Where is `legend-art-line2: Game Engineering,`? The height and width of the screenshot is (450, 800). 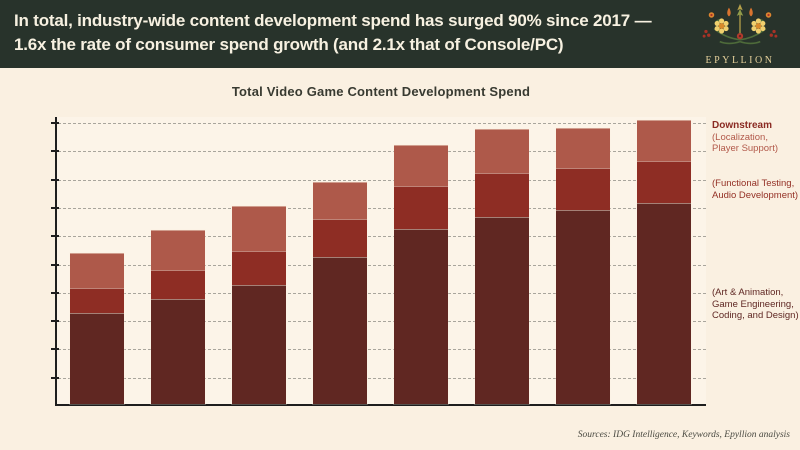
legend-art-line2: Game Engineering, is located at coordinates (753, 304).